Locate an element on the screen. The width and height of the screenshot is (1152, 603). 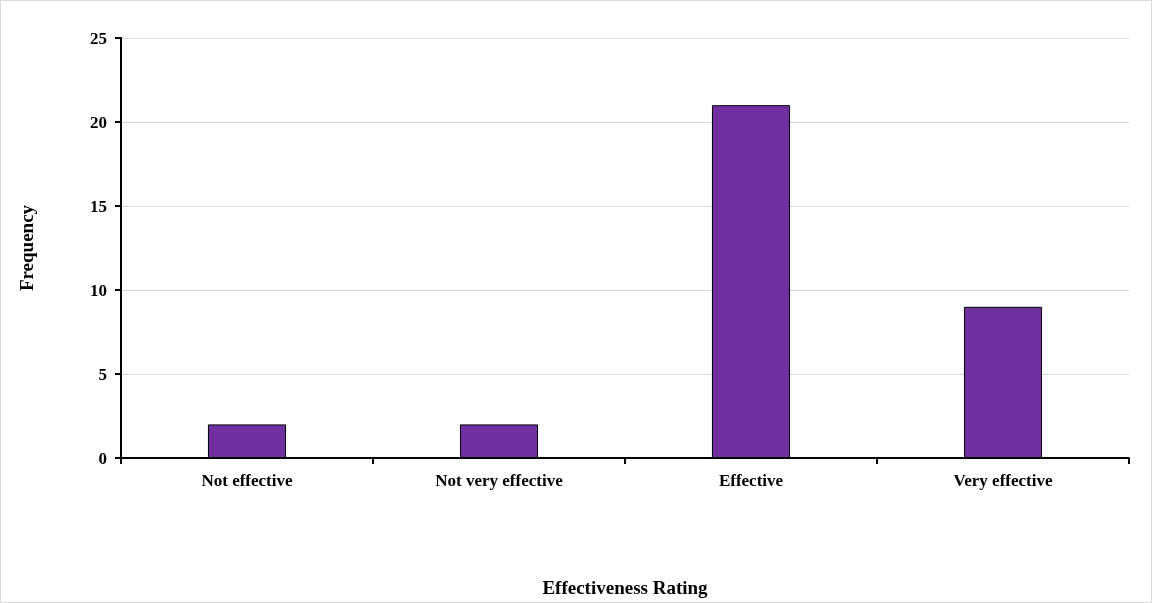
y-tick-label: 10 is located at coordinates (98, 290).